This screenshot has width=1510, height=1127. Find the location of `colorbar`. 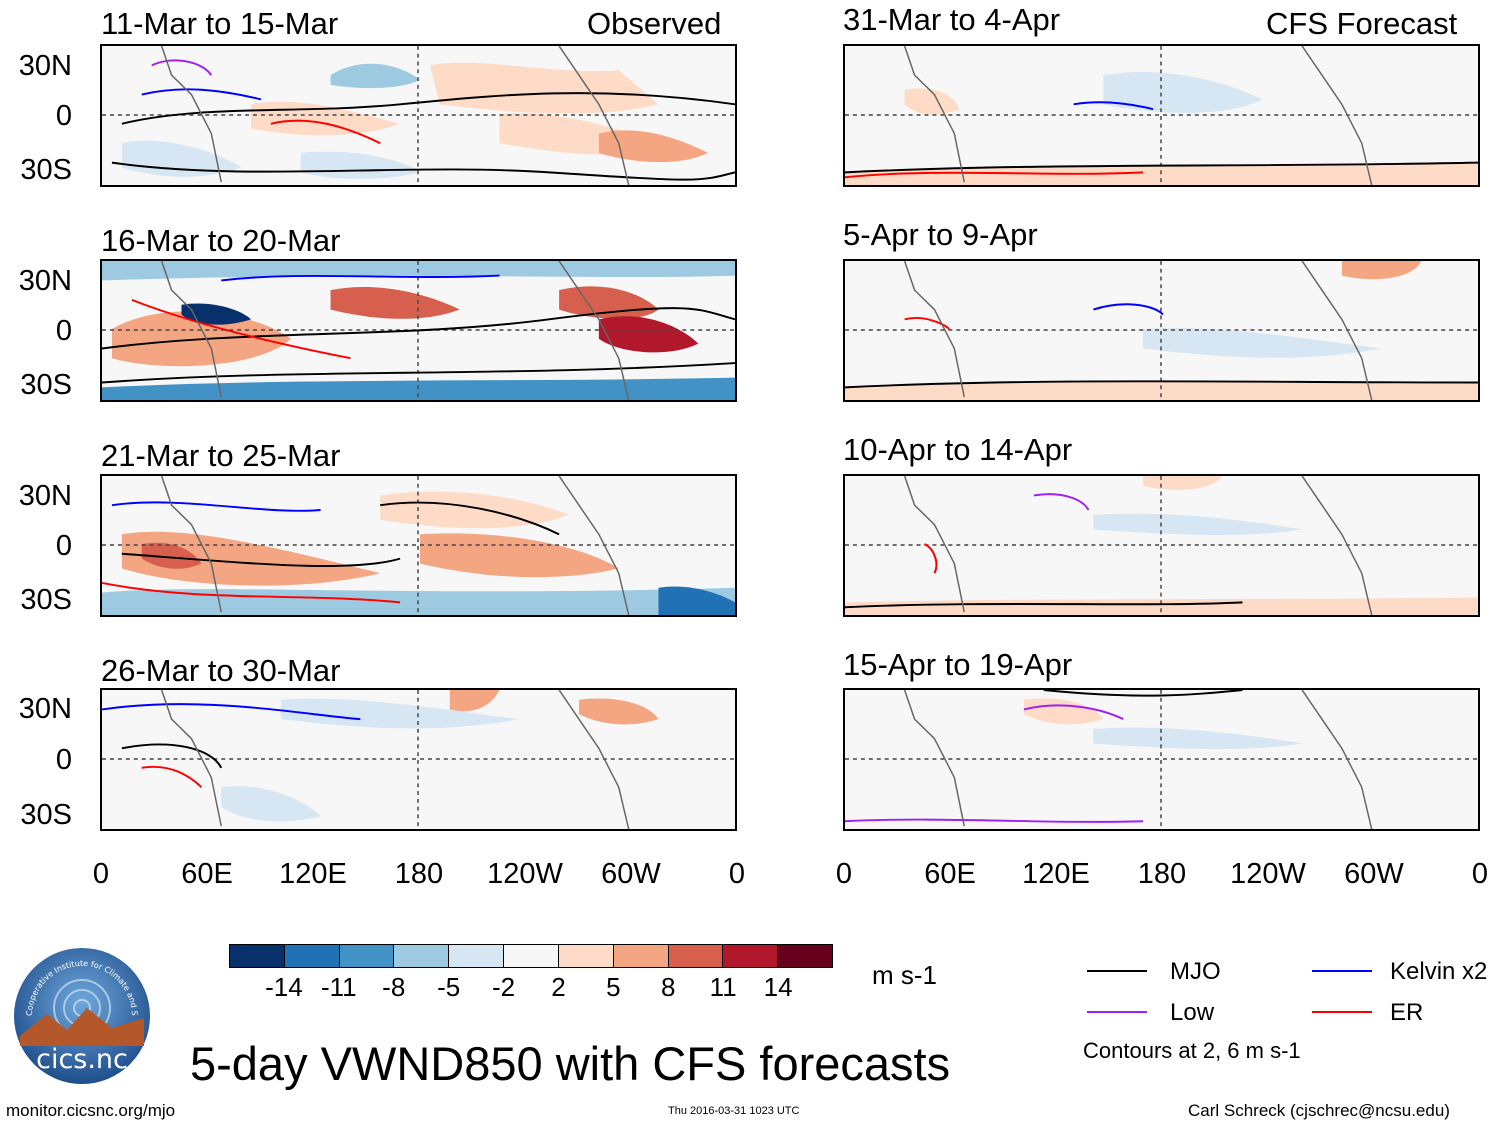

colorbar is located at coordinates (531, 956).